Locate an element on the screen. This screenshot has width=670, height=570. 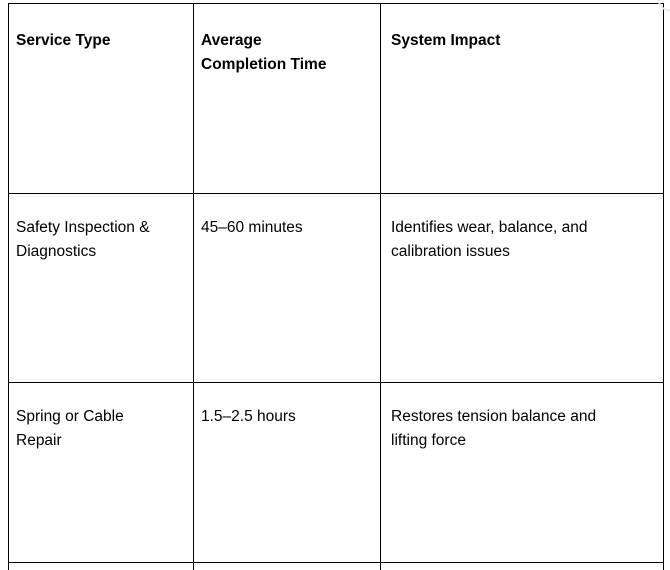
clipped-next-row is located at coordinates (336, 566).